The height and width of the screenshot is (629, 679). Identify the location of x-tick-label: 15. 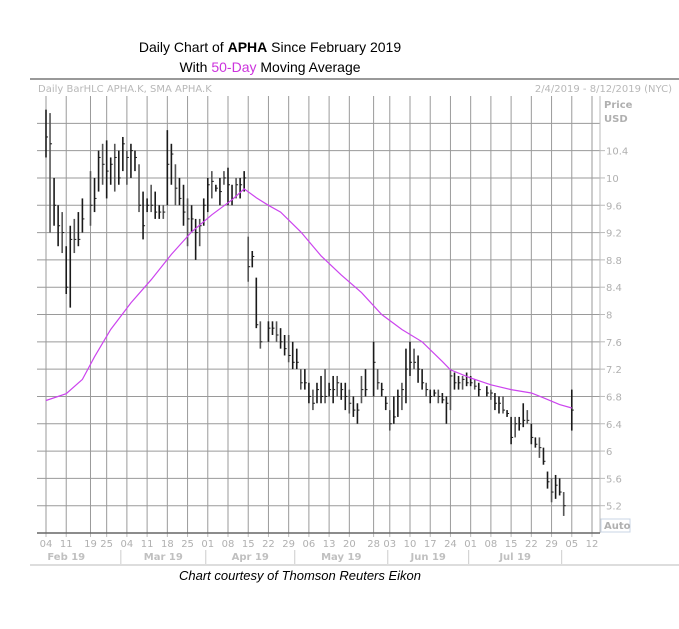
(248, 544).